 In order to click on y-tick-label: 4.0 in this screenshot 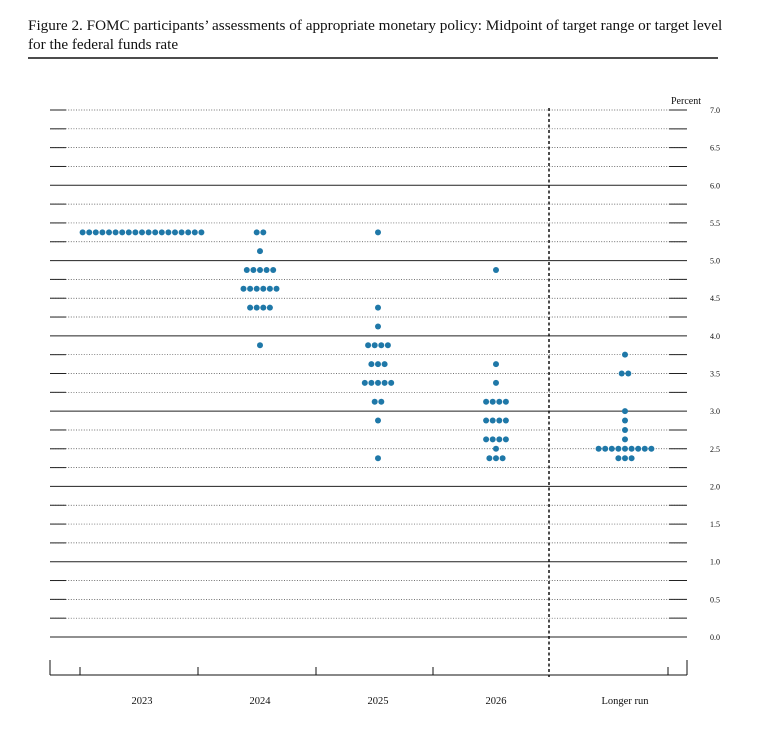, I will do `click(715, 336)`.